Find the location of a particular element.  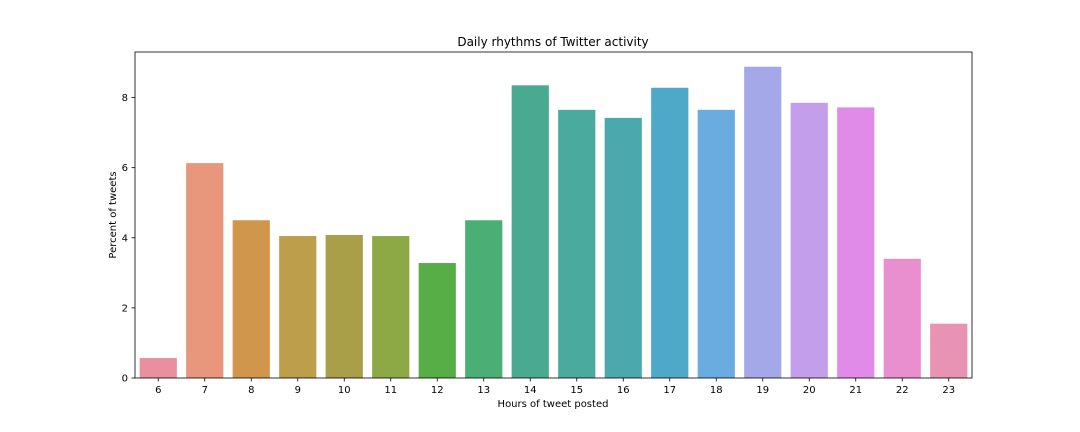

y-tick-label: 2 is located at coordinates (125, 308).